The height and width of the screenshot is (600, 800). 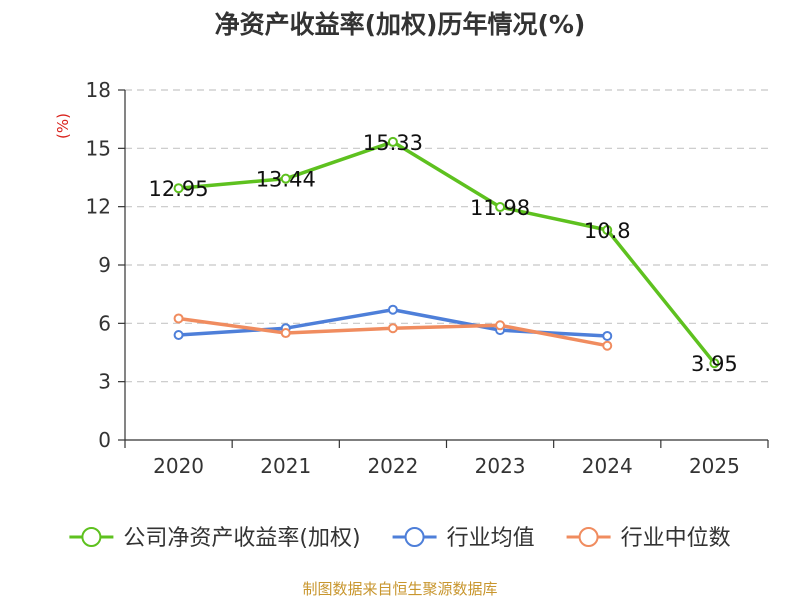 I want to click on data-label: 12.95, so click(x=179, y=189).